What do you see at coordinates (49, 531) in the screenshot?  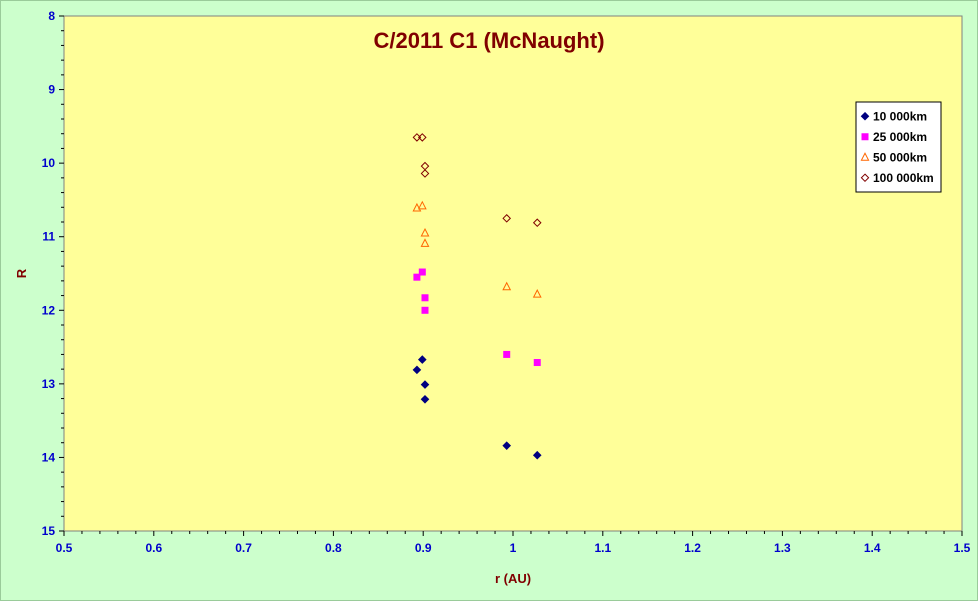 I see `y-tick-label: 15` at bounding box center [49, 531].